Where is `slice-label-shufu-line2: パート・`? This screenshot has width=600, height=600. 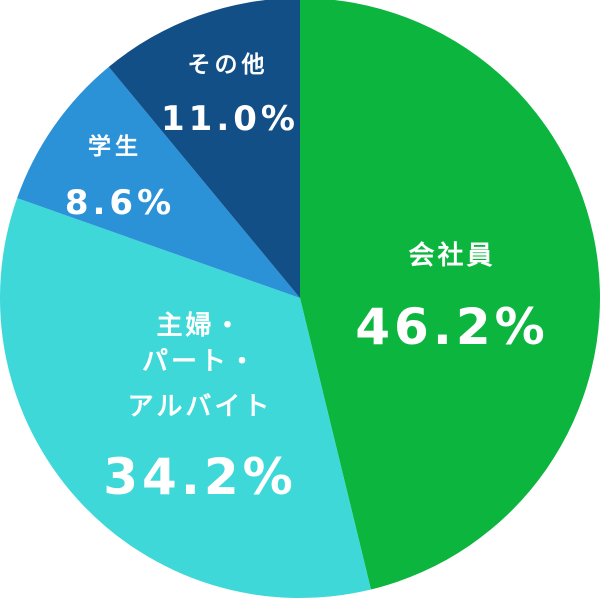 slice-label-shufu-line2: パート・ is located at coordinates (200, 362).